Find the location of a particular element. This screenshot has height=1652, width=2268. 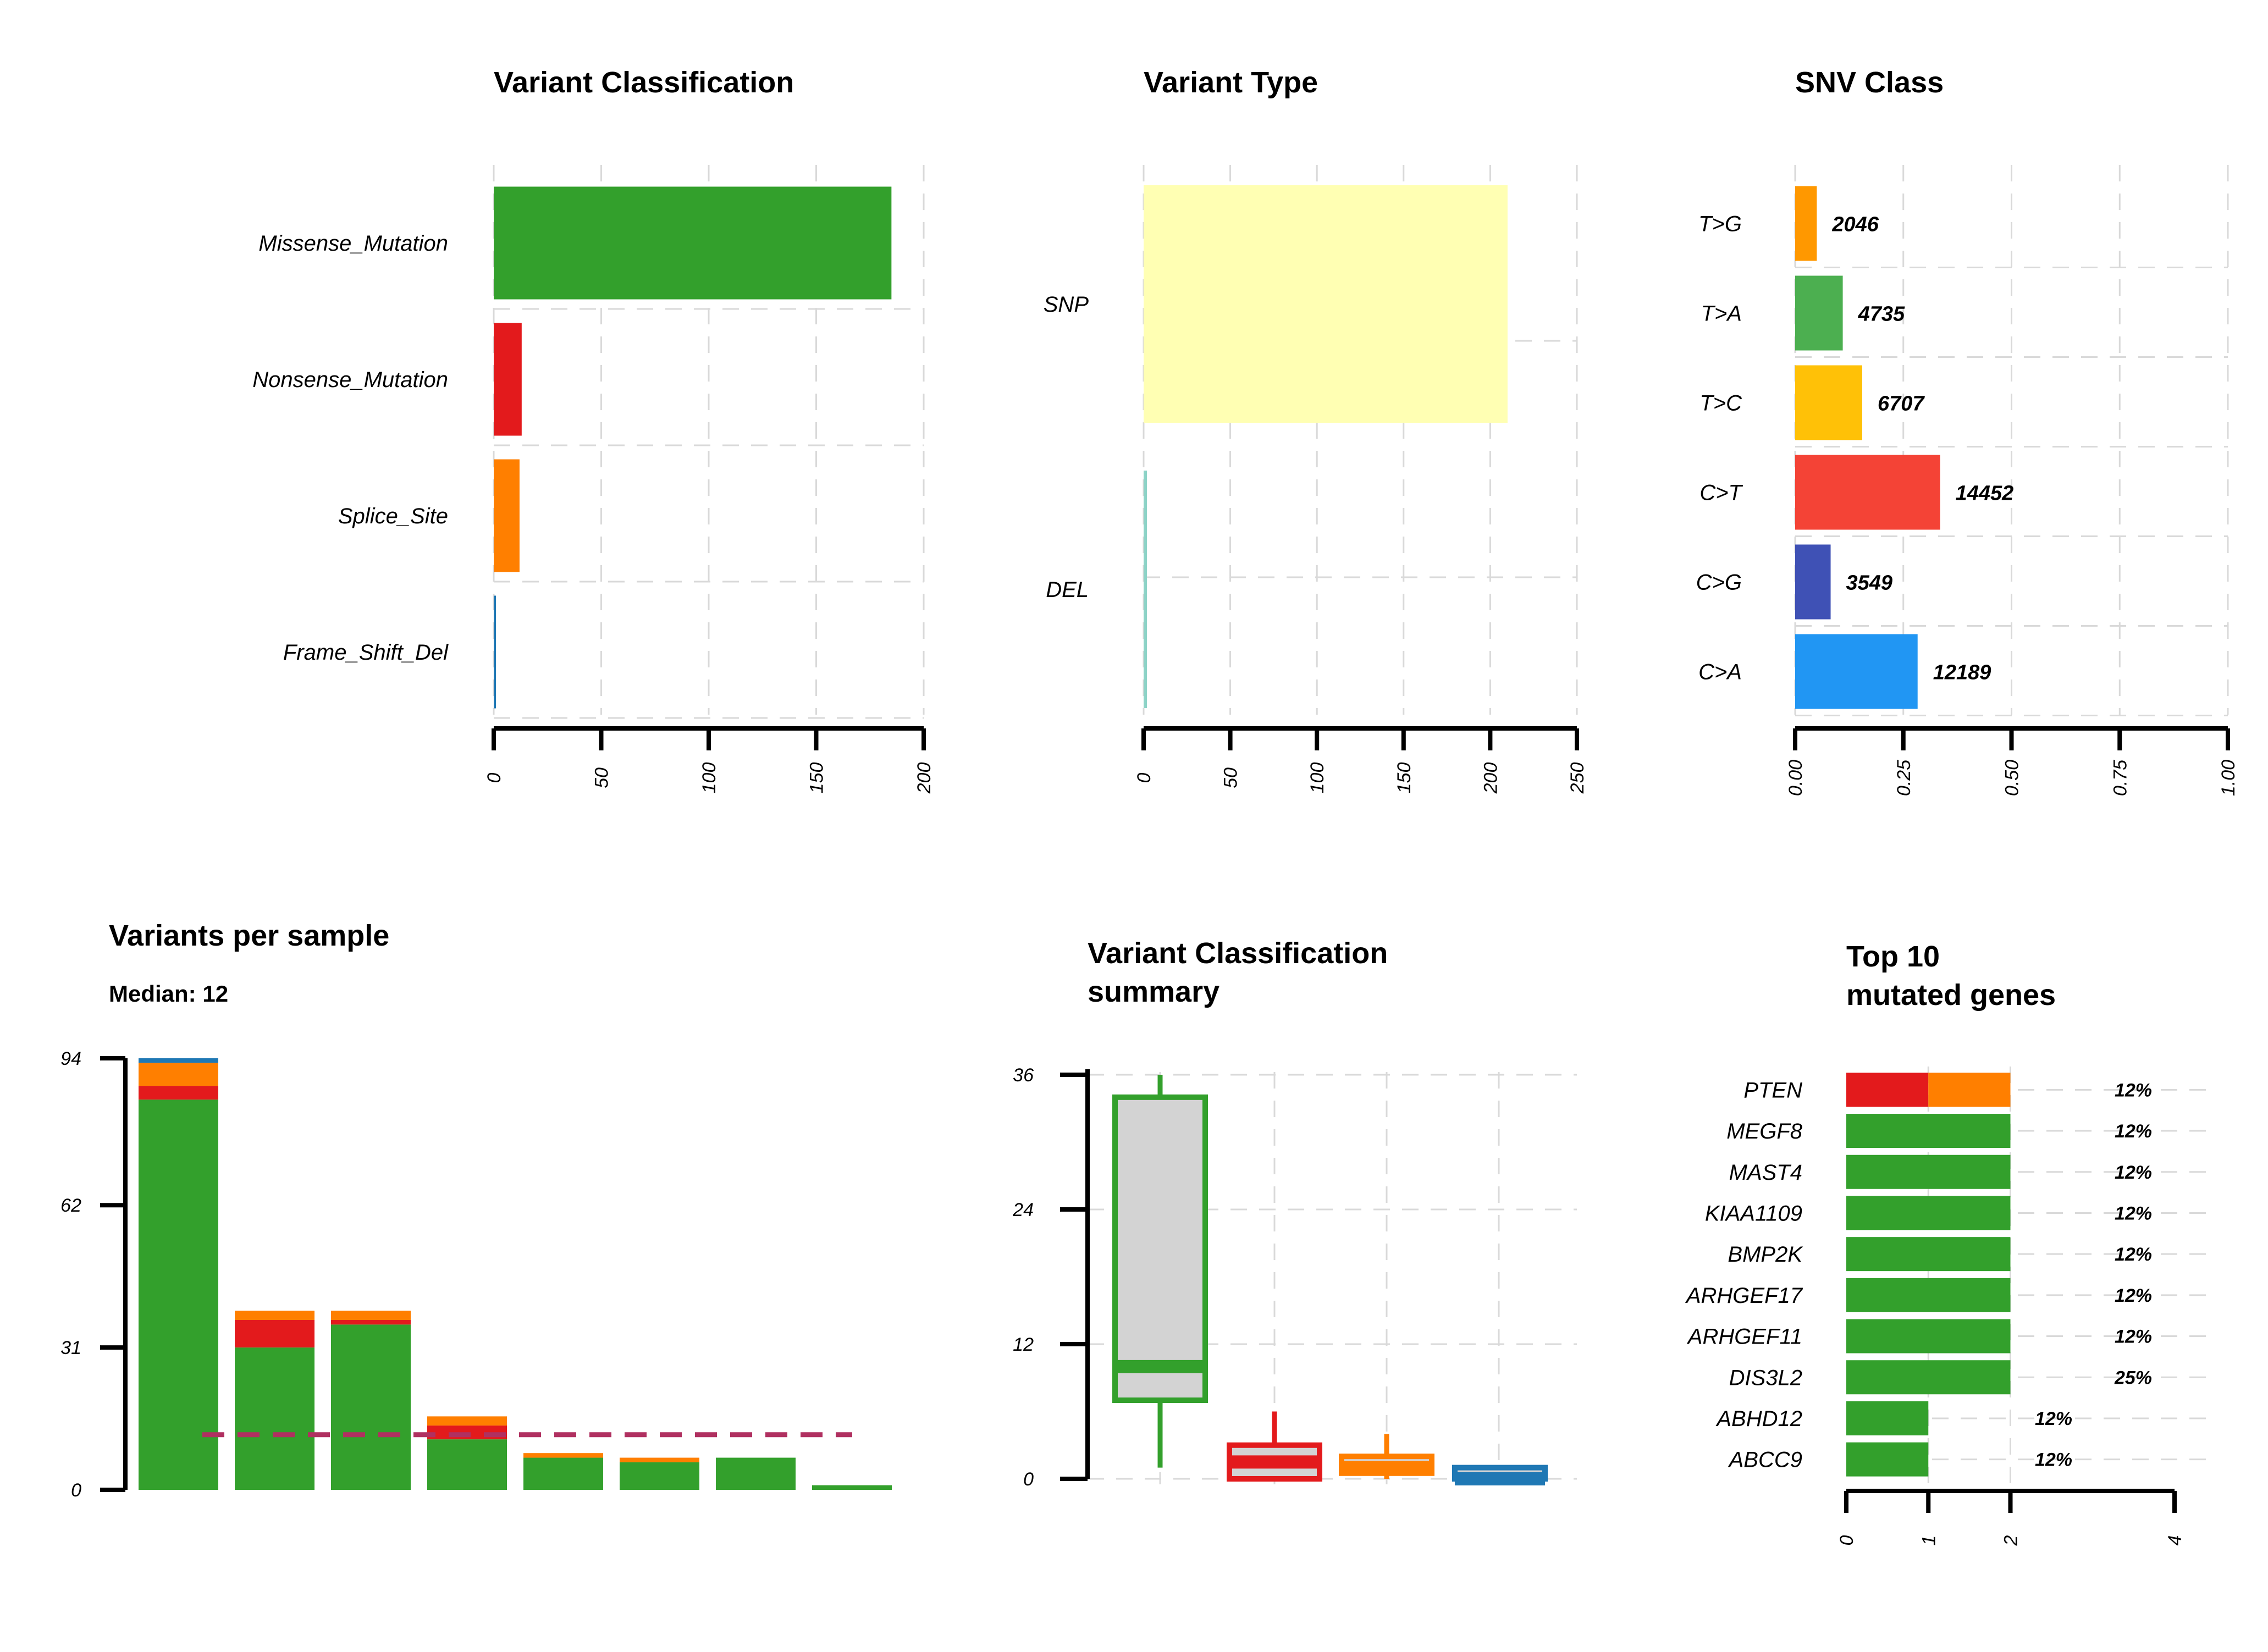

snv-x-tick-label: 0.50 is located at coordinates (2013, 778).